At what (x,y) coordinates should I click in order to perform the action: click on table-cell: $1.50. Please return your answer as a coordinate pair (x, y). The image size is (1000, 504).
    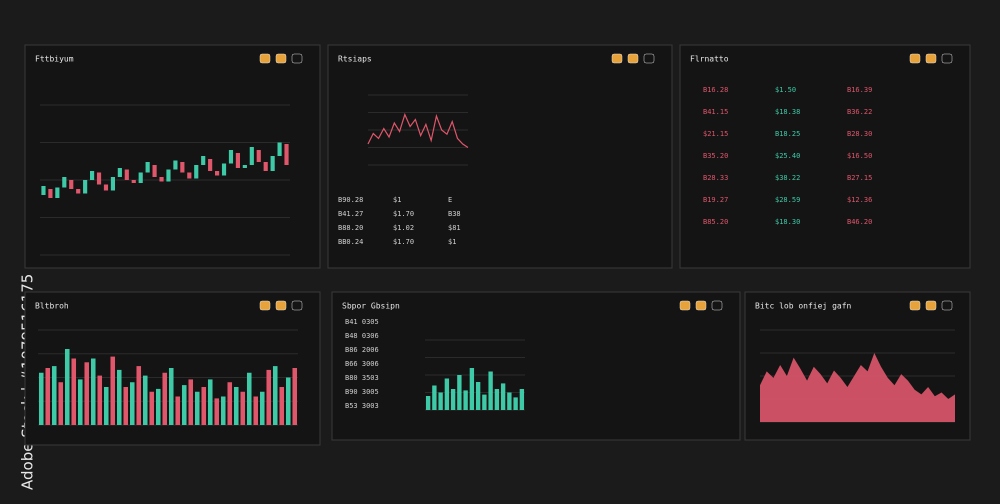
    Looking at the image, I should click on (785, 90).